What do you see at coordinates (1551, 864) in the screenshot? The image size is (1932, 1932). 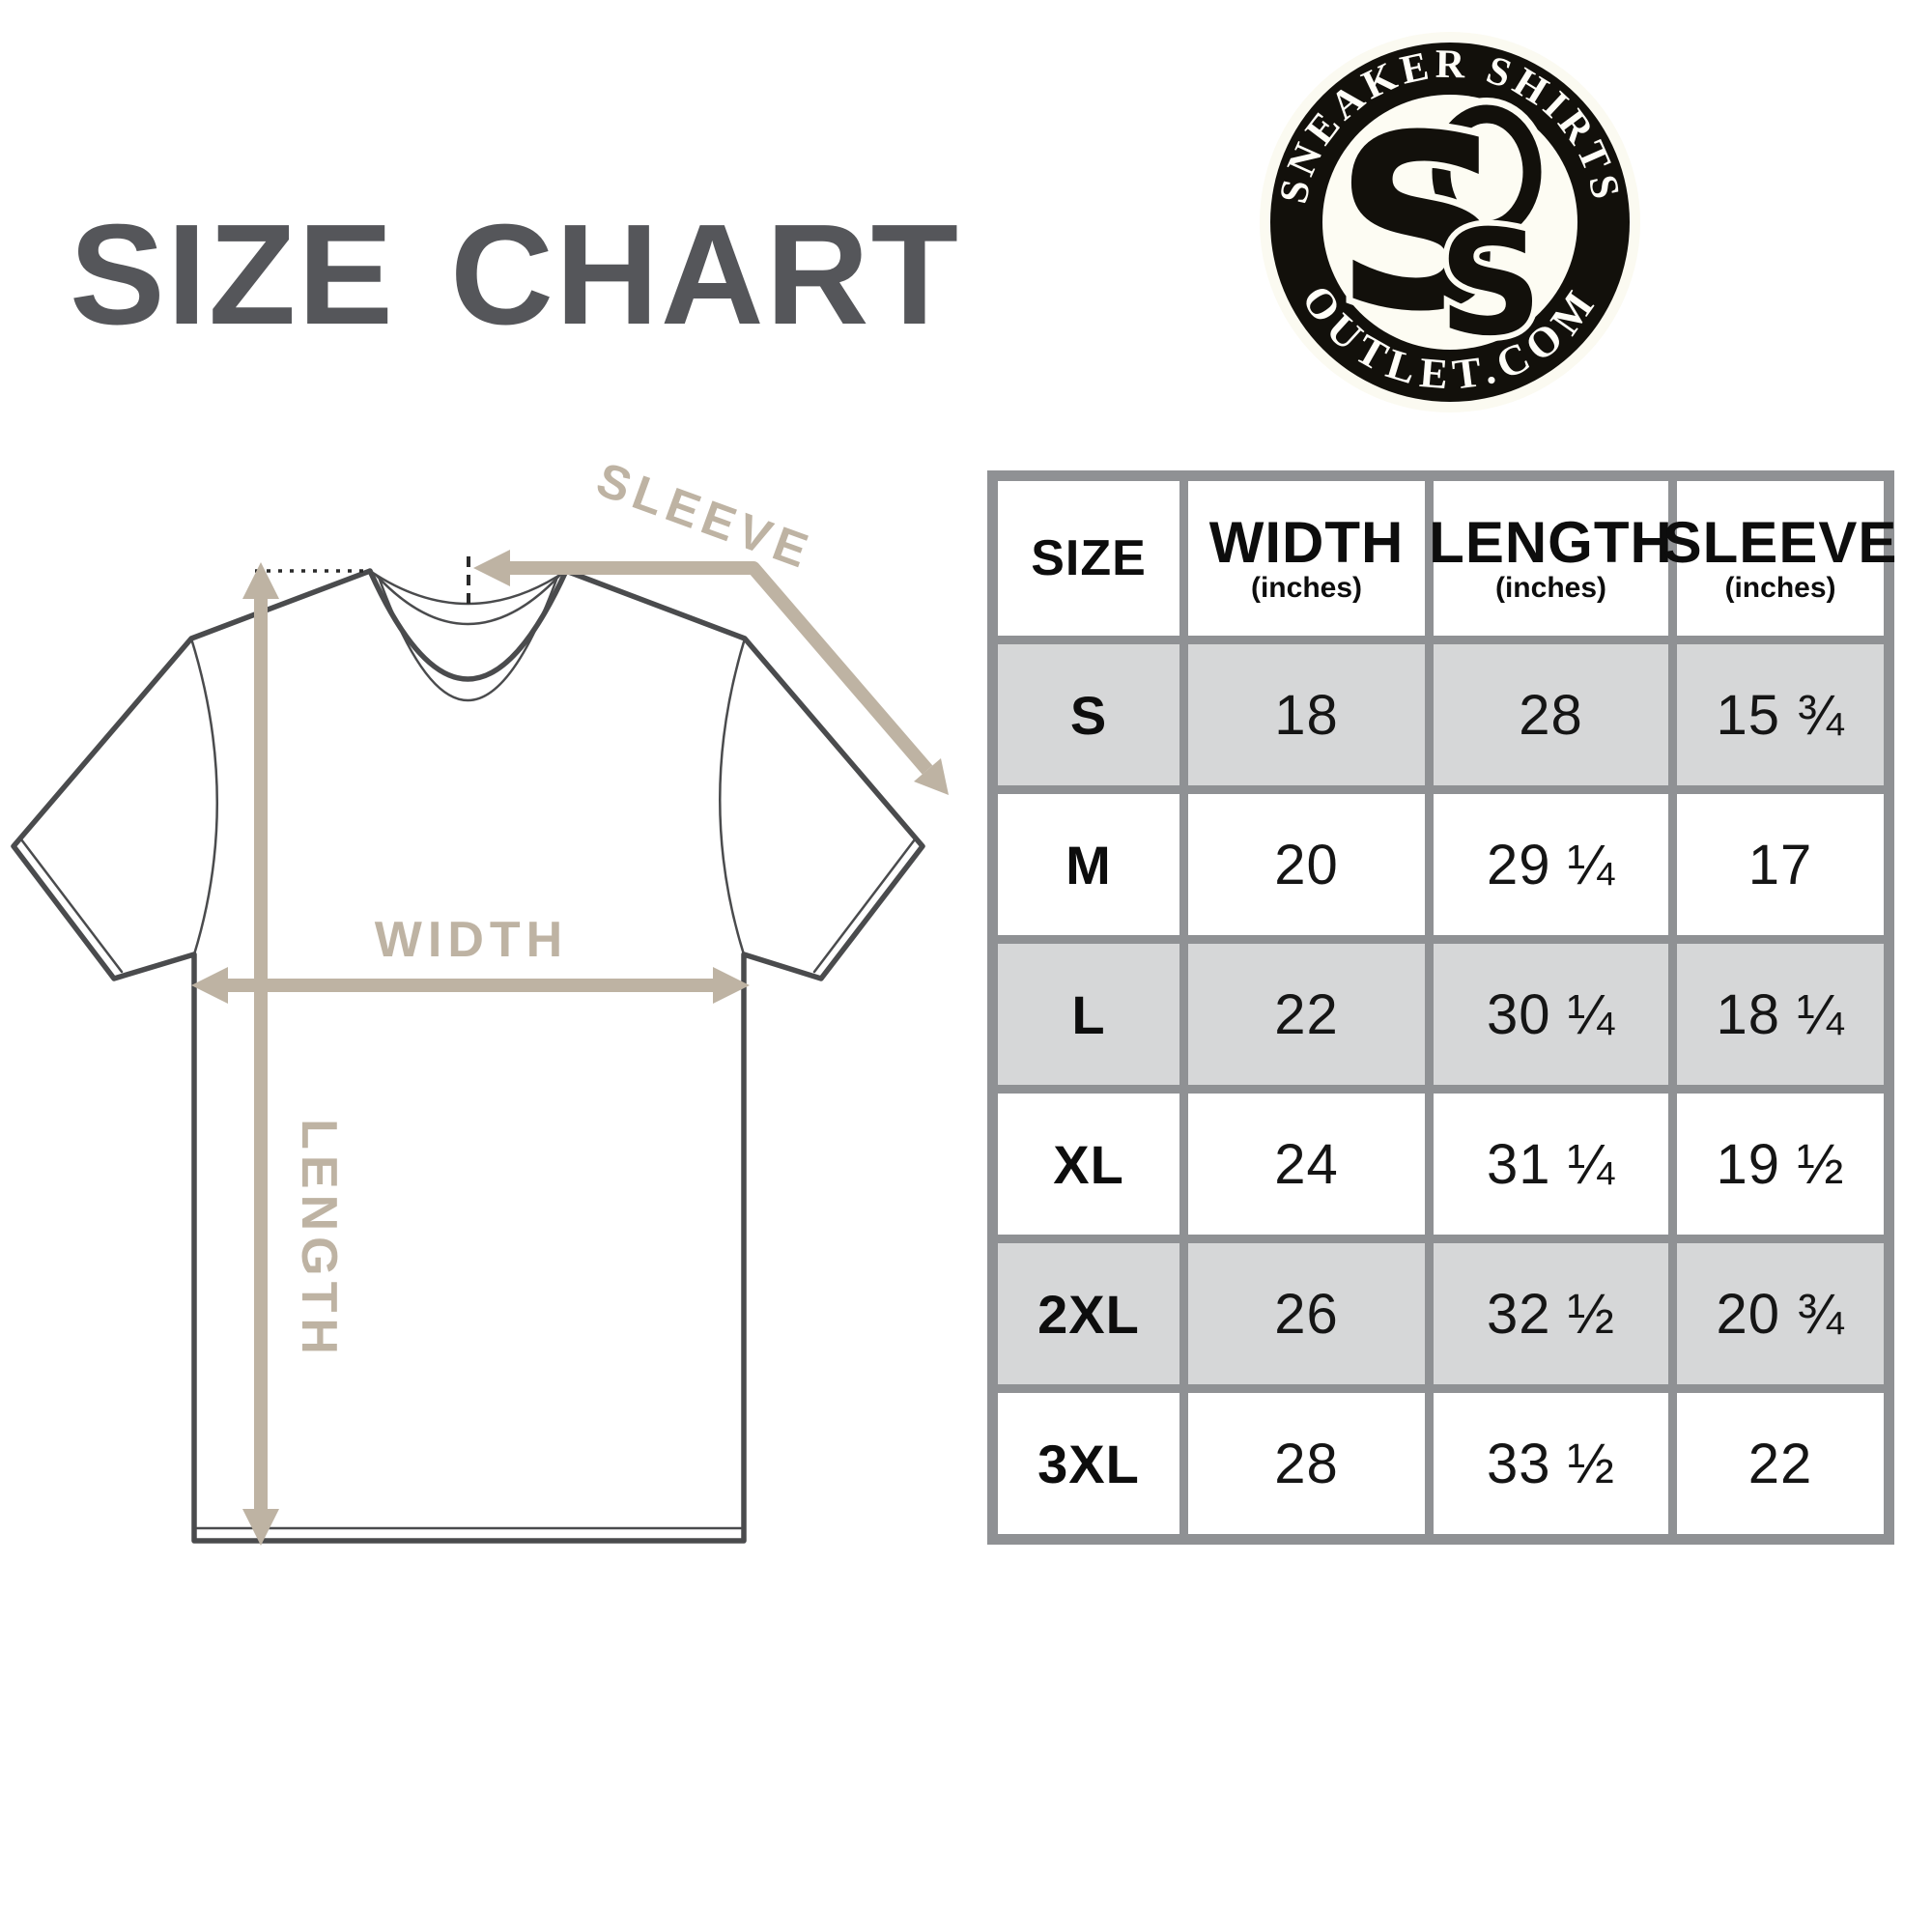 I see `length-cell: 29 ¼` at bounding box center [1551, 864].